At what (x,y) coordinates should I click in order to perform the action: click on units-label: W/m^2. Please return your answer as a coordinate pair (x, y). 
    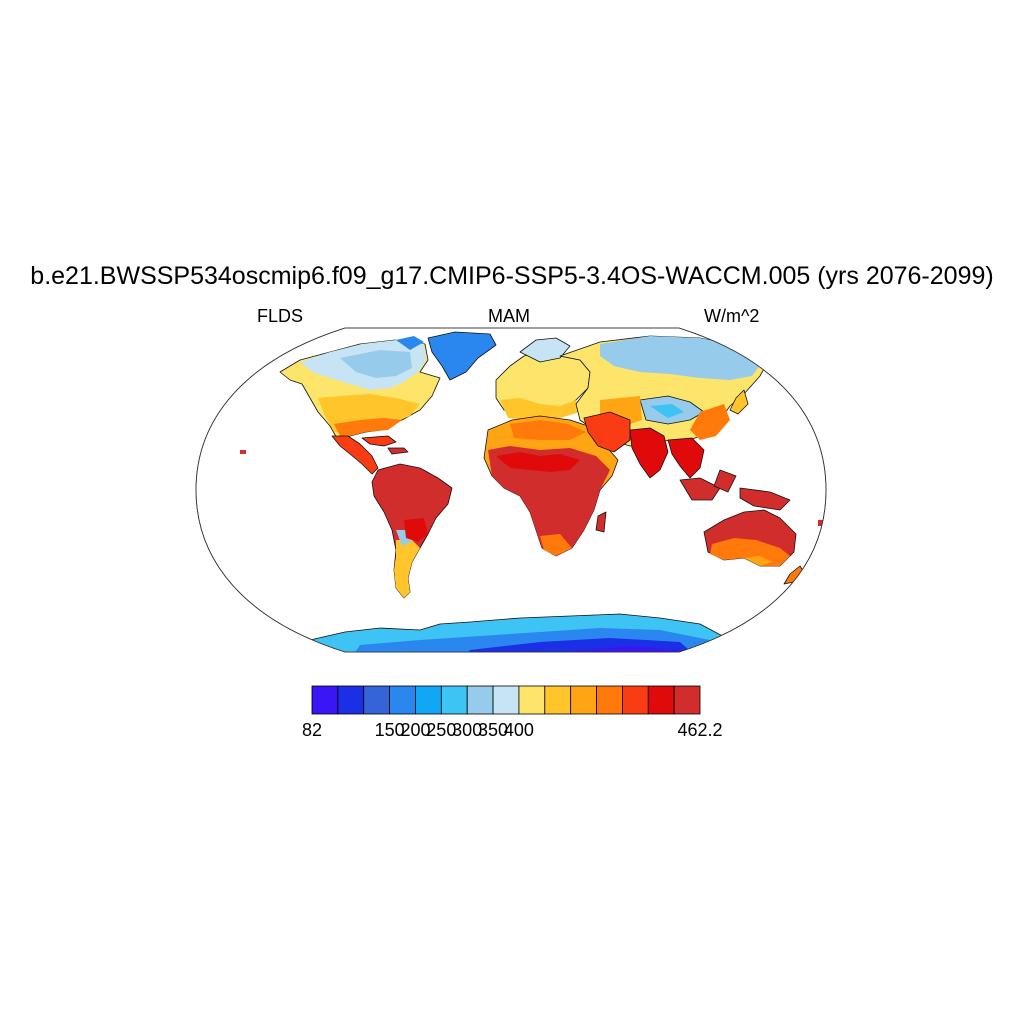
    Looking at the image, I should click on (732, 316).